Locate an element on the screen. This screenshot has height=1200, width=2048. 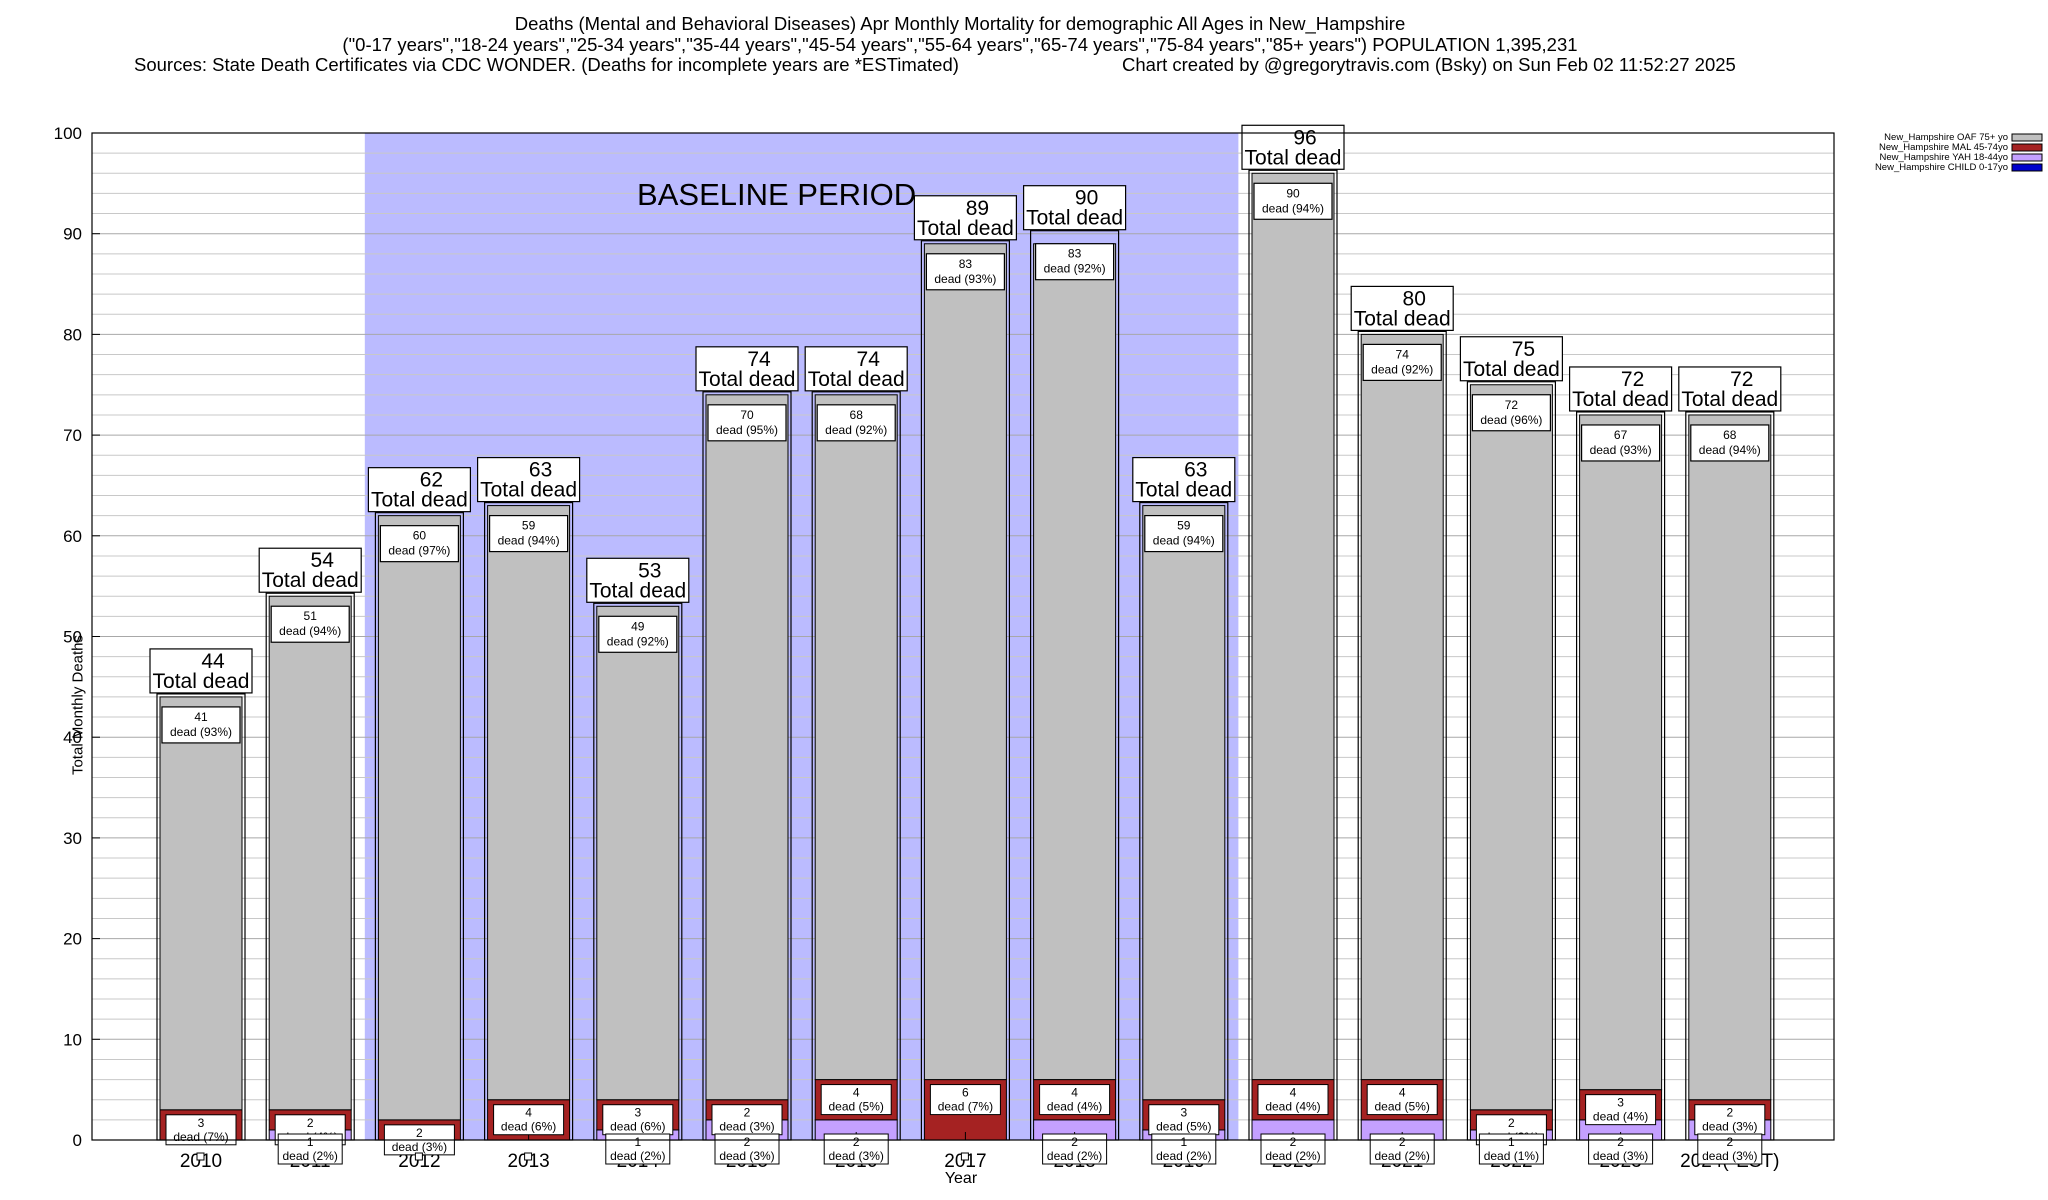
x-tick-label: 2010 is located at coordinates (201, 1161).